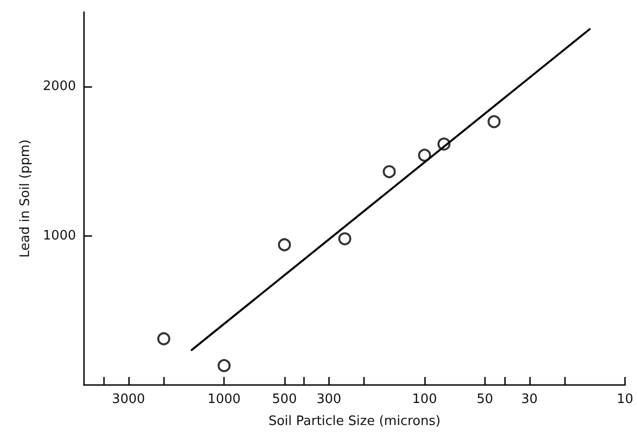 The width and height of the screenshot is (637, 434). What do you see at coordinates (59, 86) in the screenshot?
I see `y-tick-label: 2000` at bounding box center [59, 86].